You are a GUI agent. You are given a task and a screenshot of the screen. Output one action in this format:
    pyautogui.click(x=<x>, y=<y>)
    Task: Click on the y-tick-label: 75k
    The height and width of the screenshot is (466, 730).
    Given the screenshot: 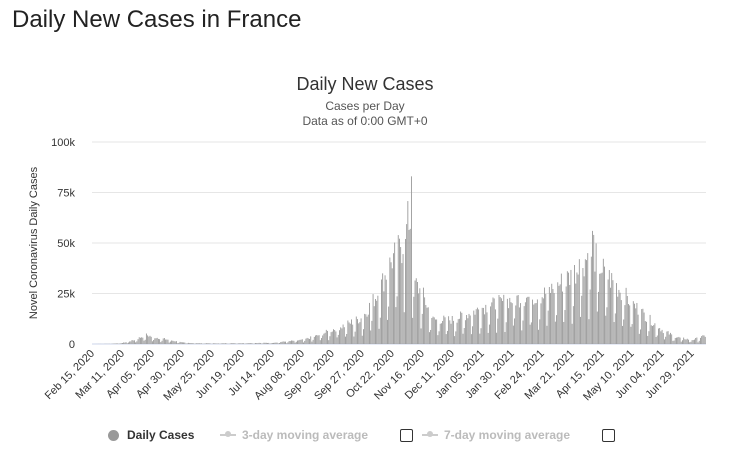 What is the action you would take?
    pyautogui.click(x=66, y=194)
    